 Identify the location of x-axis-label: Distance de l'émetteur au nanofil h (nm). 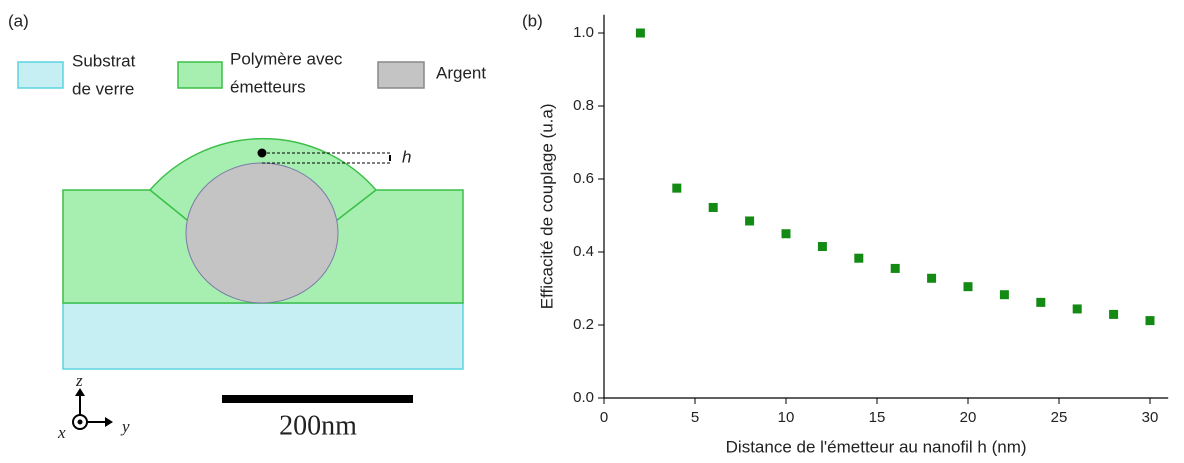
(876, 446).